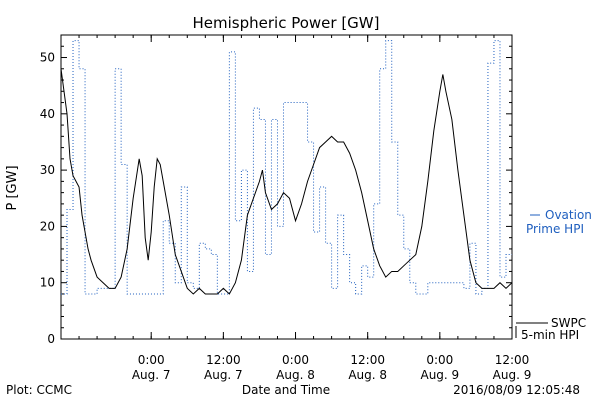  What do you see at coordinates (516, 390) in the screenshot?
I see `footer-timestamp: 2016/08/09 12:05:48` at bounding box center [516, 390].